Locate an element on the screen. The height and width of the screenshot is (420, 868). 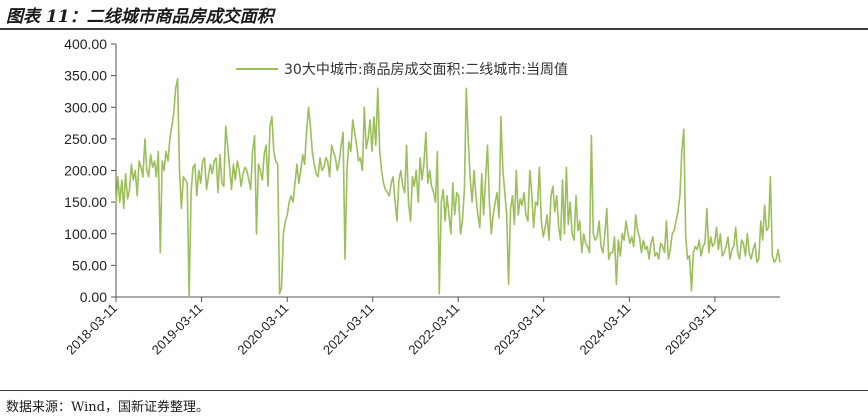
x-tick-label: 2022-03-11 is located at coordinates (433, 329).